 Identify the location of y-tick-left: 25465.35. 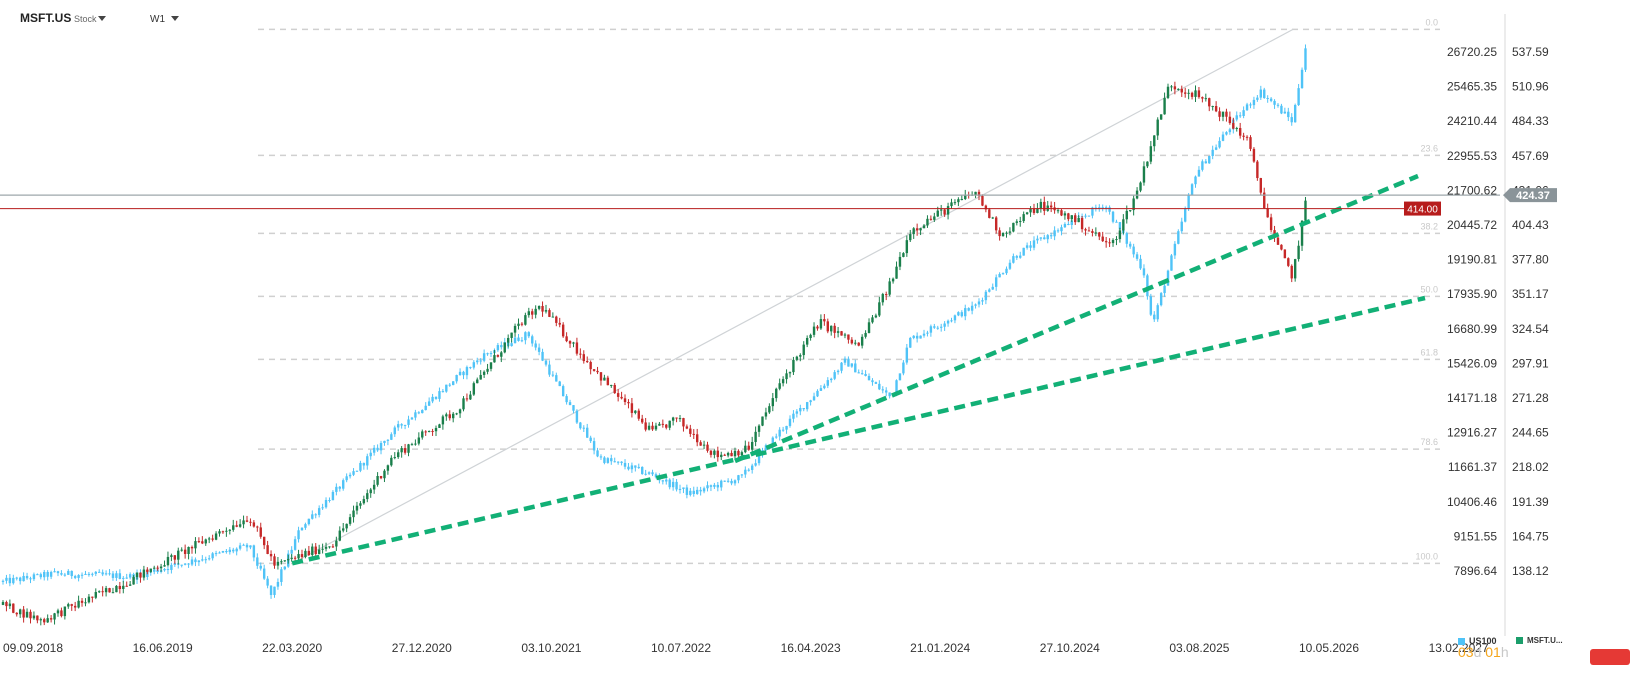
(1472, 87).